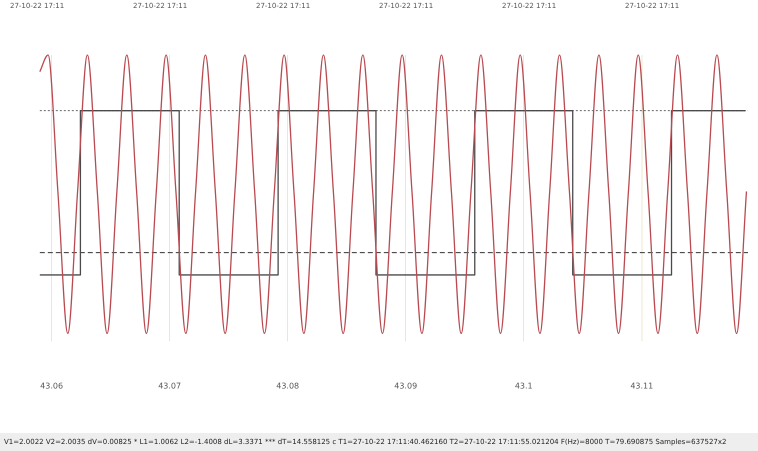 The width and height of the screenshot is (758, 451). Describe the element at coordinates (642, 385) in the screenshot. I see `x-tick-label: 43.11` at that location.